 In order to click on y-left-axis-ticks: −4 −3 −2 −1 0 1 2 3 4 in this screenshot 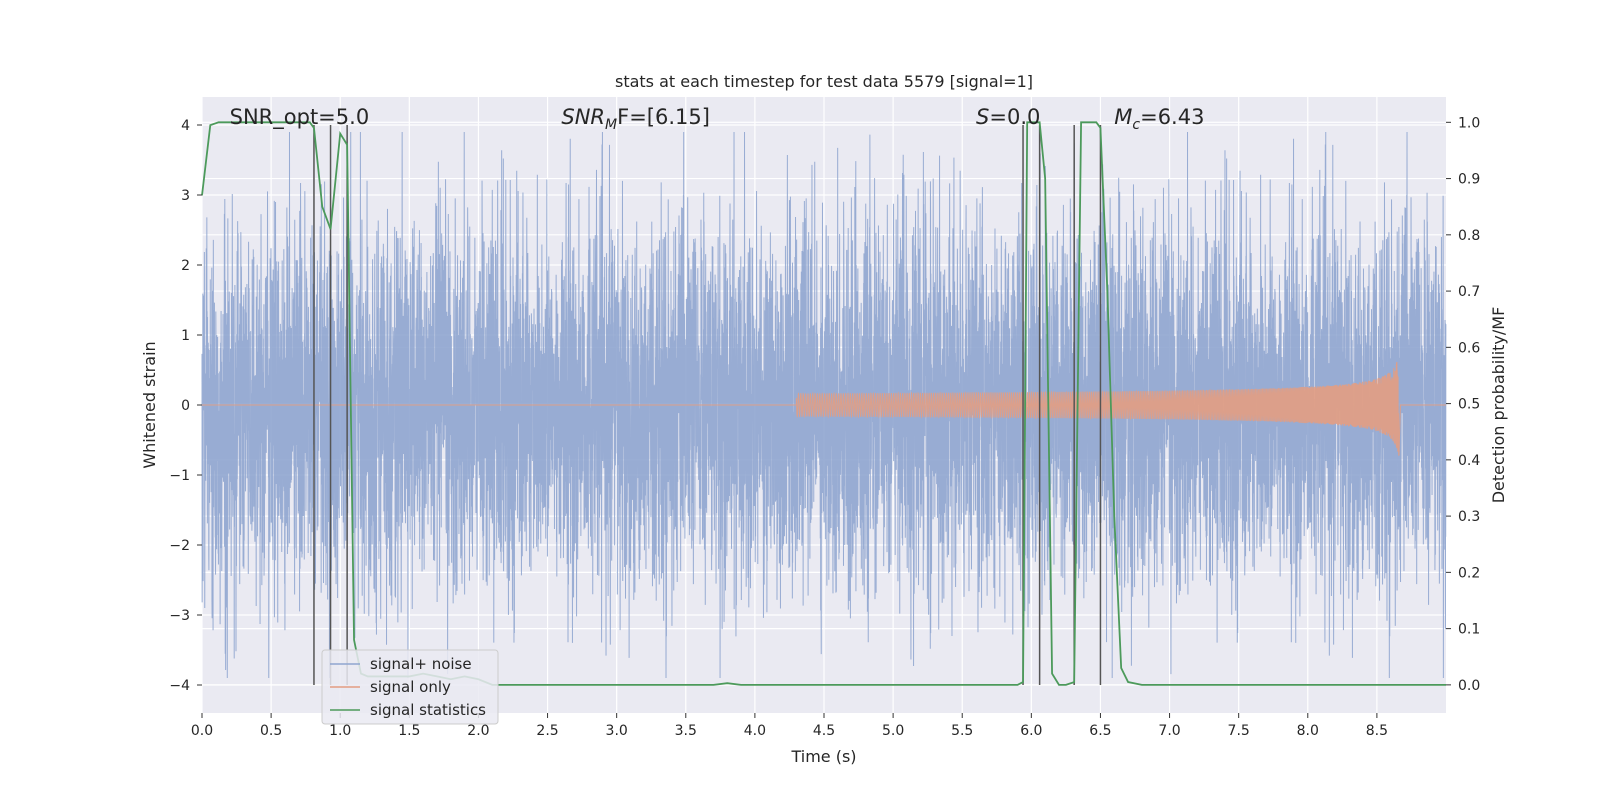, I will do `click(185, 406)`.